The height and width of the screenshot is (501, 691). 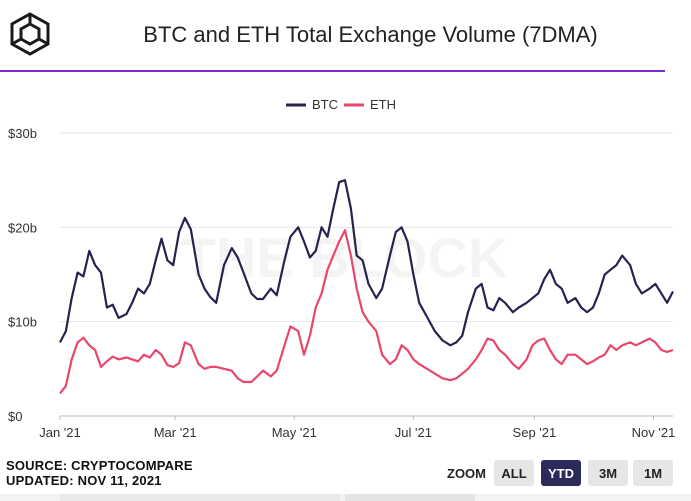 I want to click on header: BTC and ETH Total Exchange Volume (7DMA), so click(x=345, y=36).